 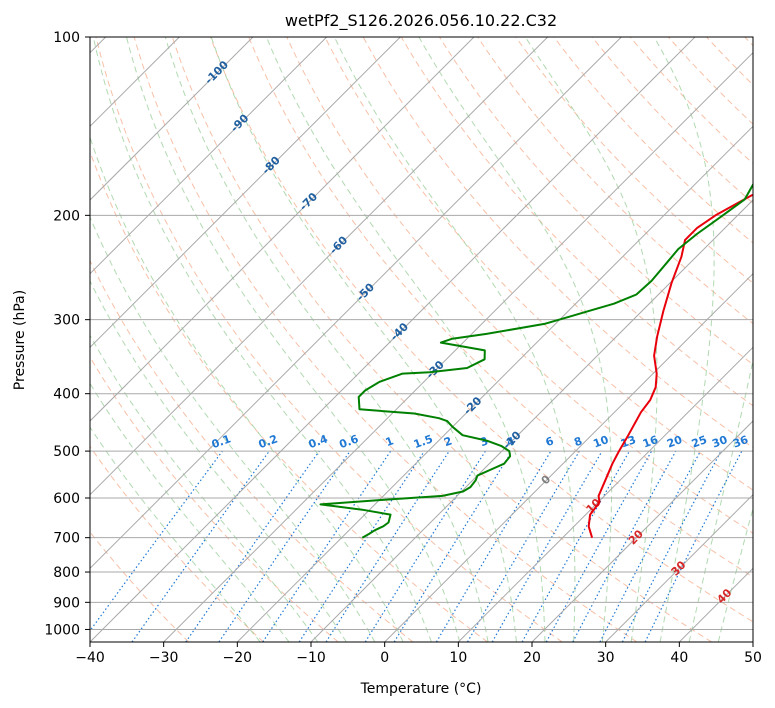 I want to click on x-tick-label: −40, so click(x=90, y=658).